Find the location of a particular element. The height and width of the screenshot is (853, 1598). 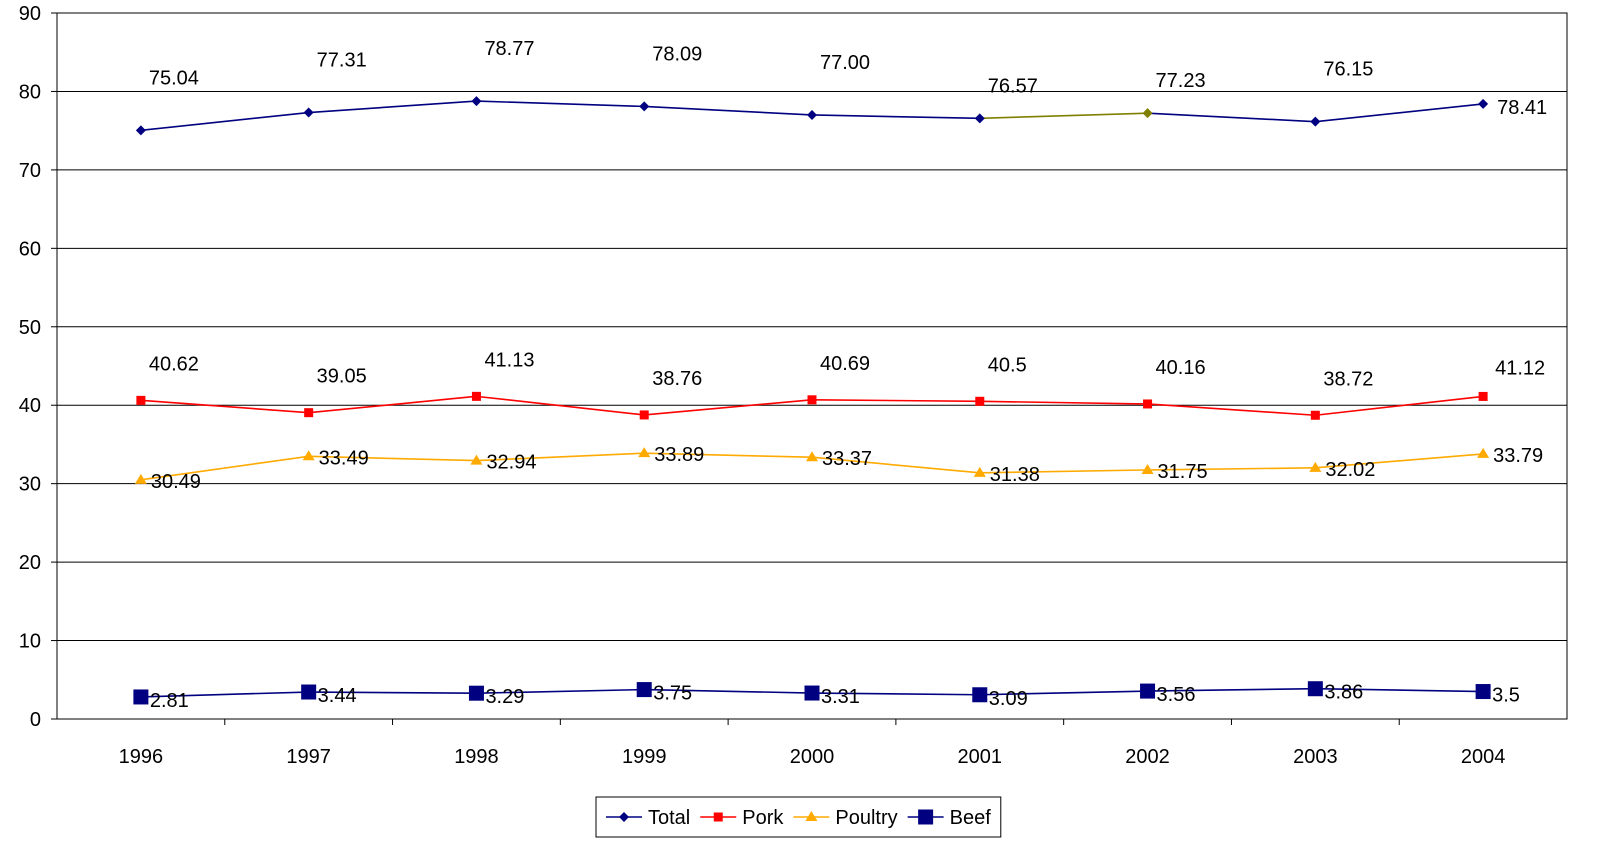

x-tick-label: 2003 is located at coordinates (1315, 757).